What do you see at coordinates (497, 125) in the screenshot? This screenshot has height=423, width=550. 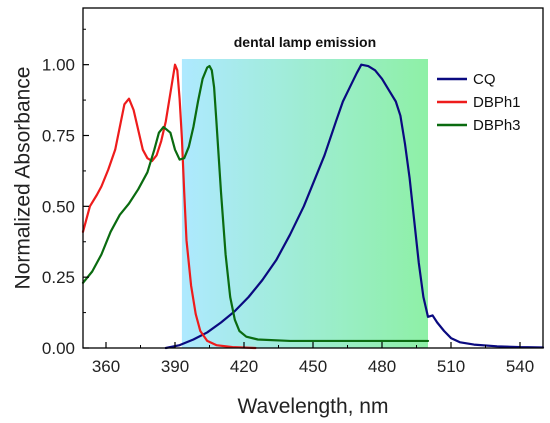 I see `legend-label-dbph3: DBPh3` at bounding box center [497, 125].